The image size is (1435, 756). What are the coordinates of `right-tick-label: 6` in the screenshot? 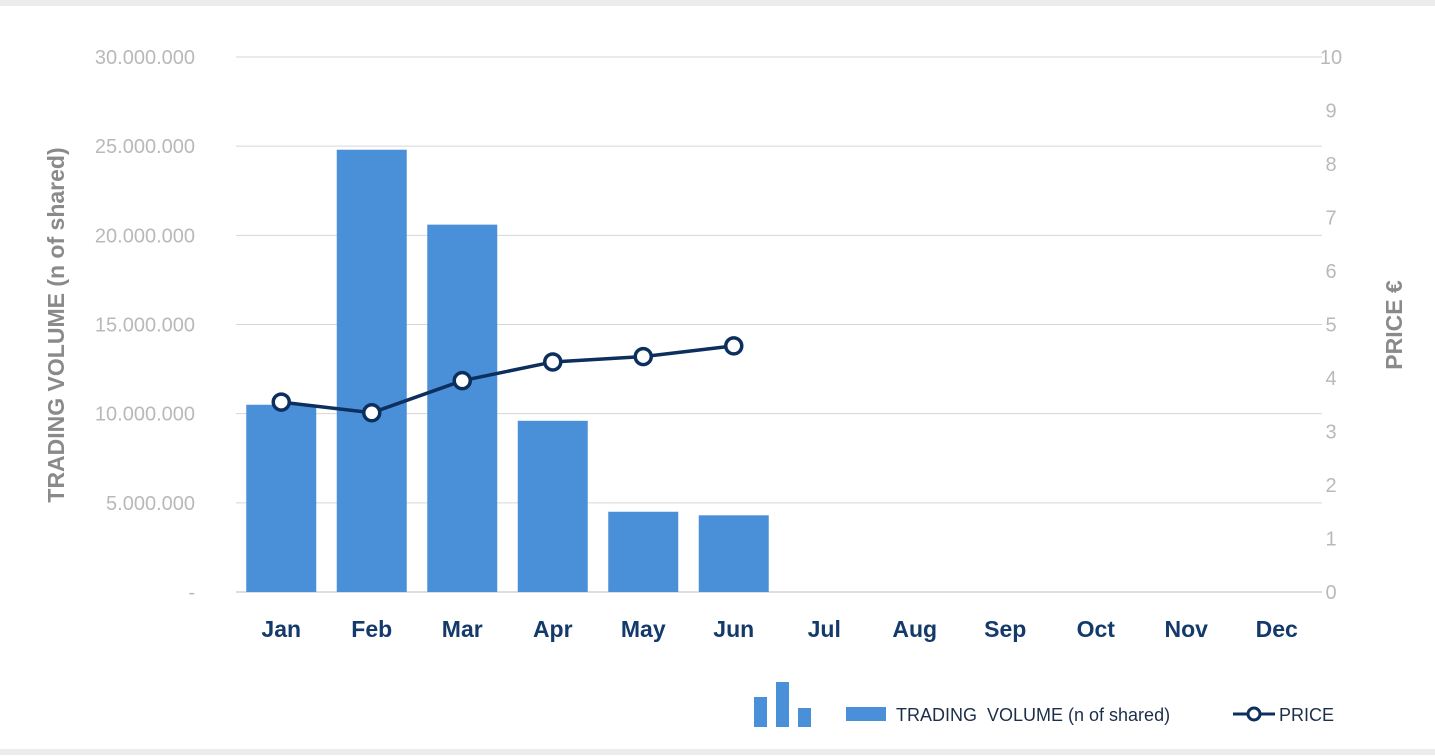 It's located at (1330, 272).